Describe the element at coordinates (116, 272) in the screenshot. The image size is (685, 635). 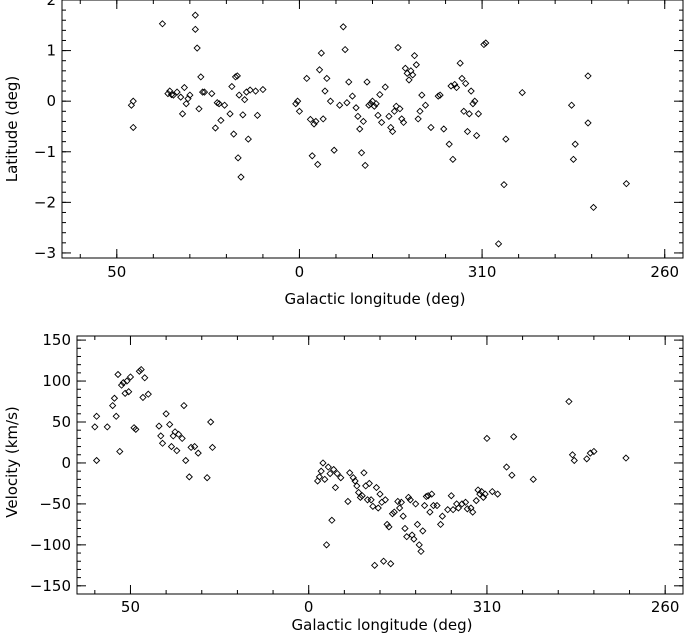
I see `latitude-x-tick-label: 50` at that location.